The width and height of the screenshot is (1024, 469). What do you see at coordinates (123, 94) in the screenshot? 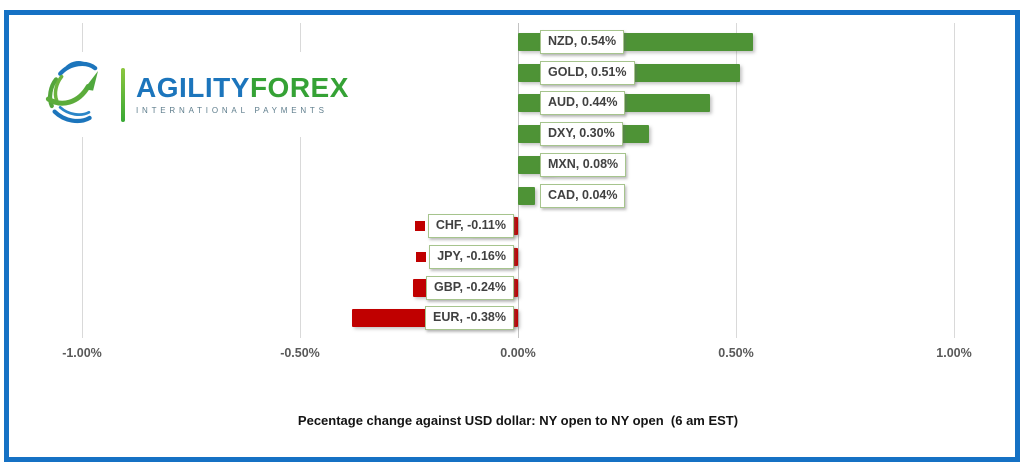
I see `logo-divider` at bounding box center [123, 94].